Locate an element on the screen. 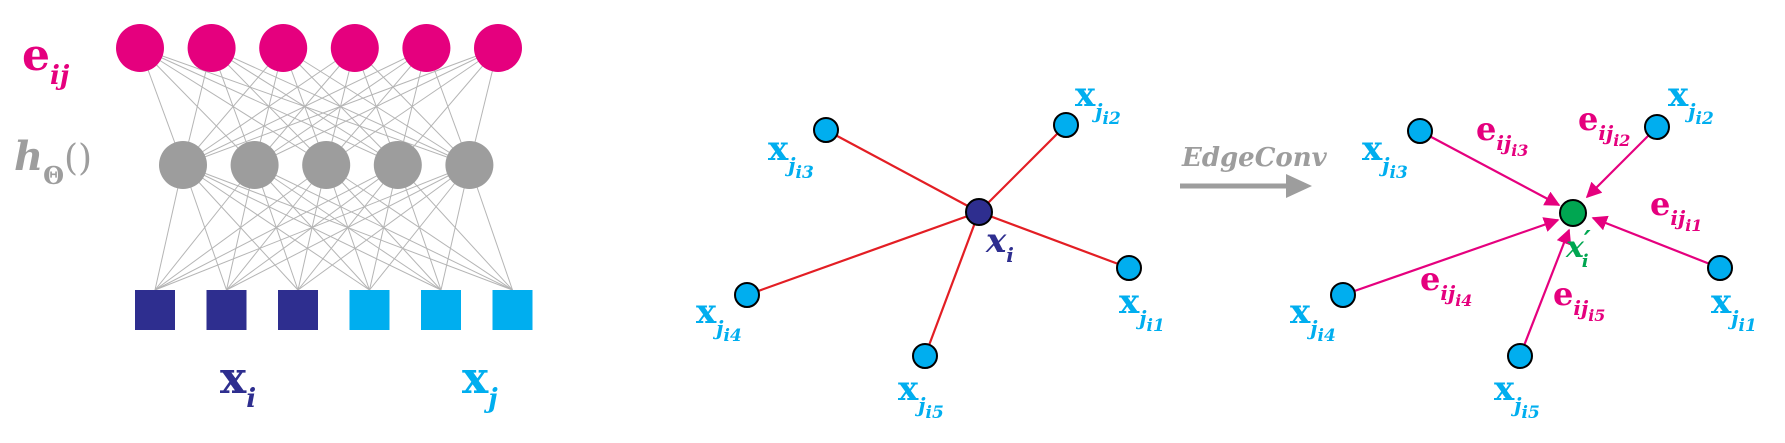  left-graph-nodes is located at coordinates (938, 240).